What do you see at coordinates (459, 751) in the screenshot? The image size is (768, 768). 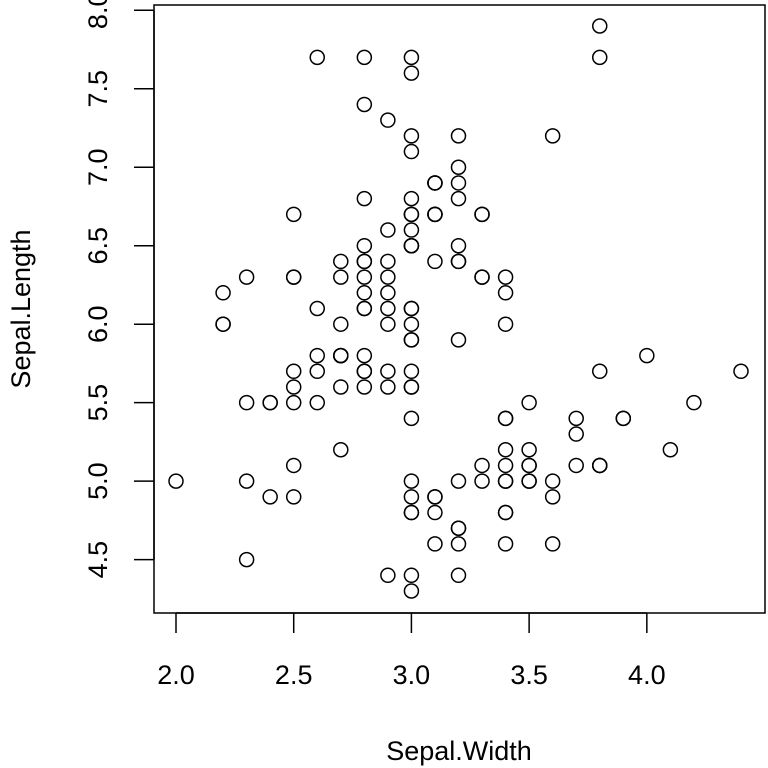 I see `x-axis-title: Sepal.Width` at bounding box center [459, 751].